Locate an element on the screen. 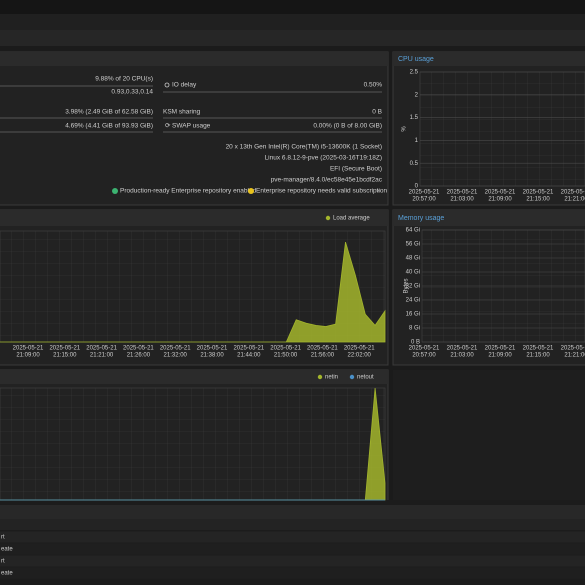 The height and width of the screenshot is (585, 585). toolbar is located at coordinates (292, 22).